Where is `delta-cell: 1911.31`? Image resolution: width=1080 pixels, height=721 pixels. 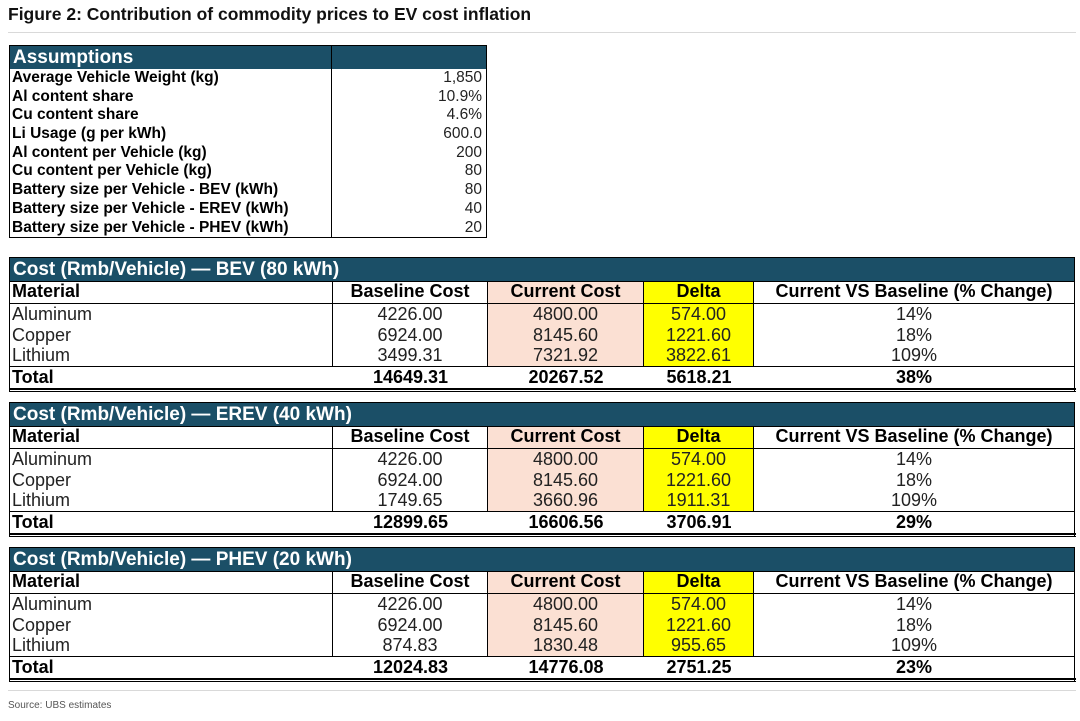
delta-cell: 1911.31 is located at coordinates (699, 500).